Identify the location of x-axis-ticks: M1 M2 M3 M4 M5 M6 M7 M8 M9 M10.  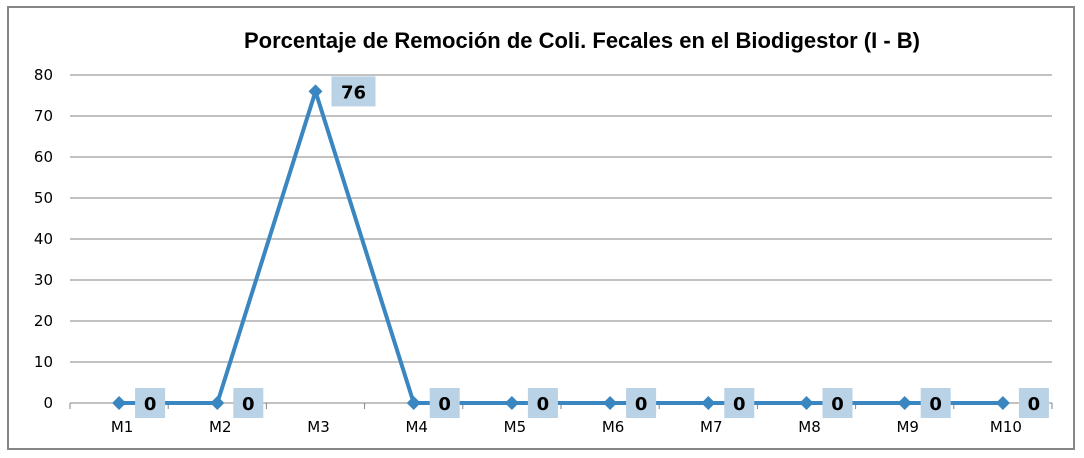
(561, 419).